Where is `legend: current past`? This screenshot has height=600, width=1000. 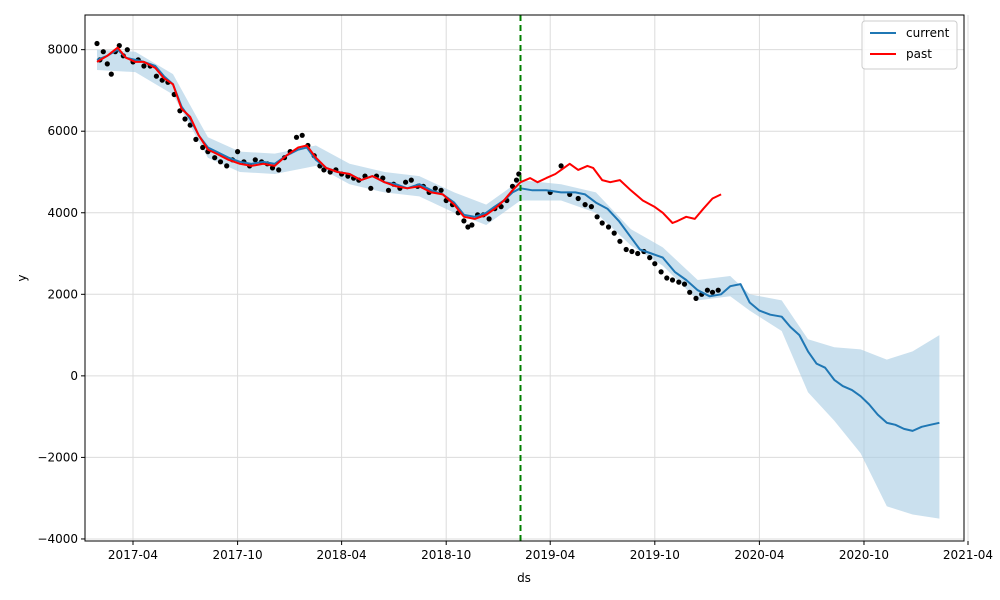 legend: current past is located at coordinates (909, 45).